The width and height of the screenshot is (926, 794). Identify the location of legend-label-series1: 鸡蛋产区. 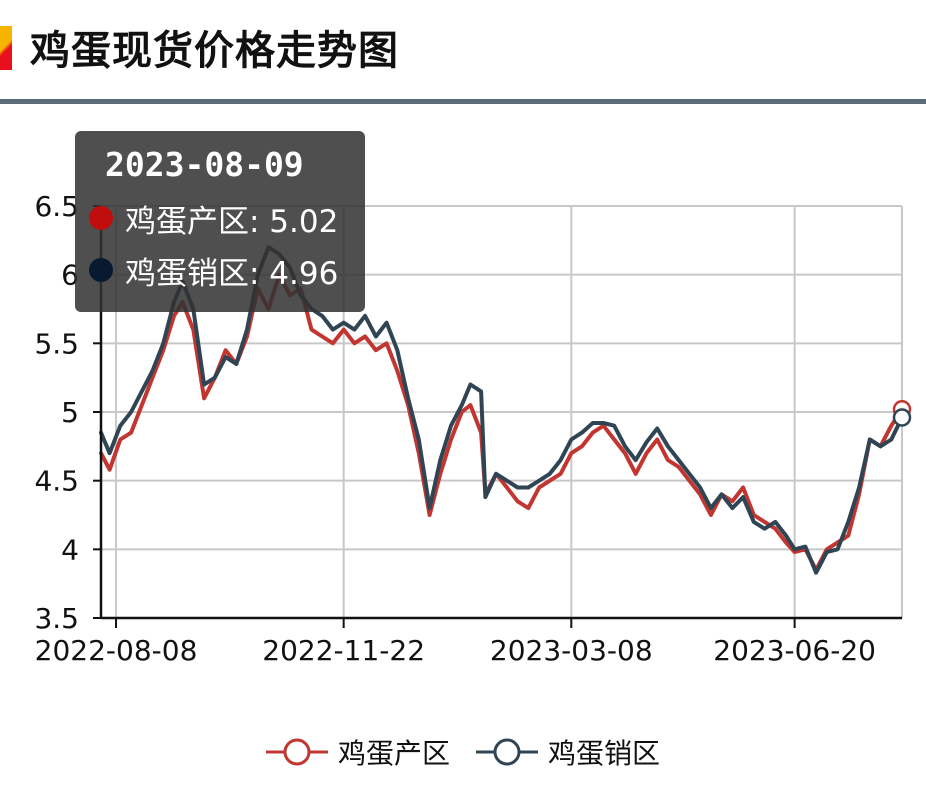
(393, 753).